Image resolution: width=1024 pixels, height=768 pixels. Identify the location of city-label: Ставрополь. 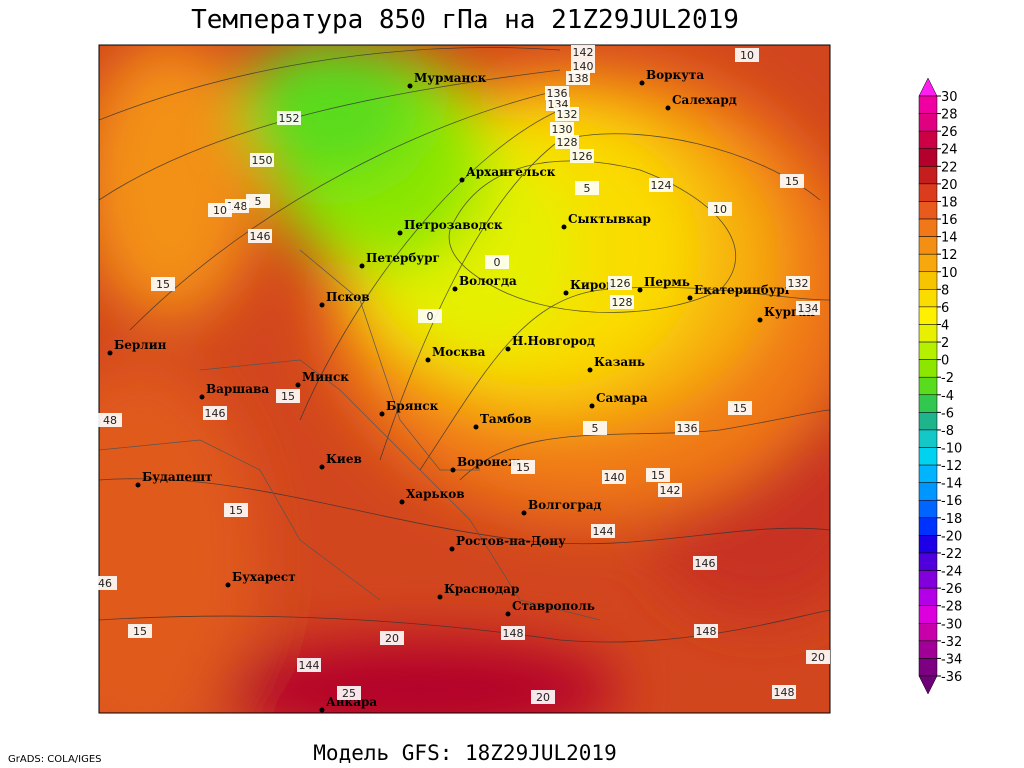
(553, 606).